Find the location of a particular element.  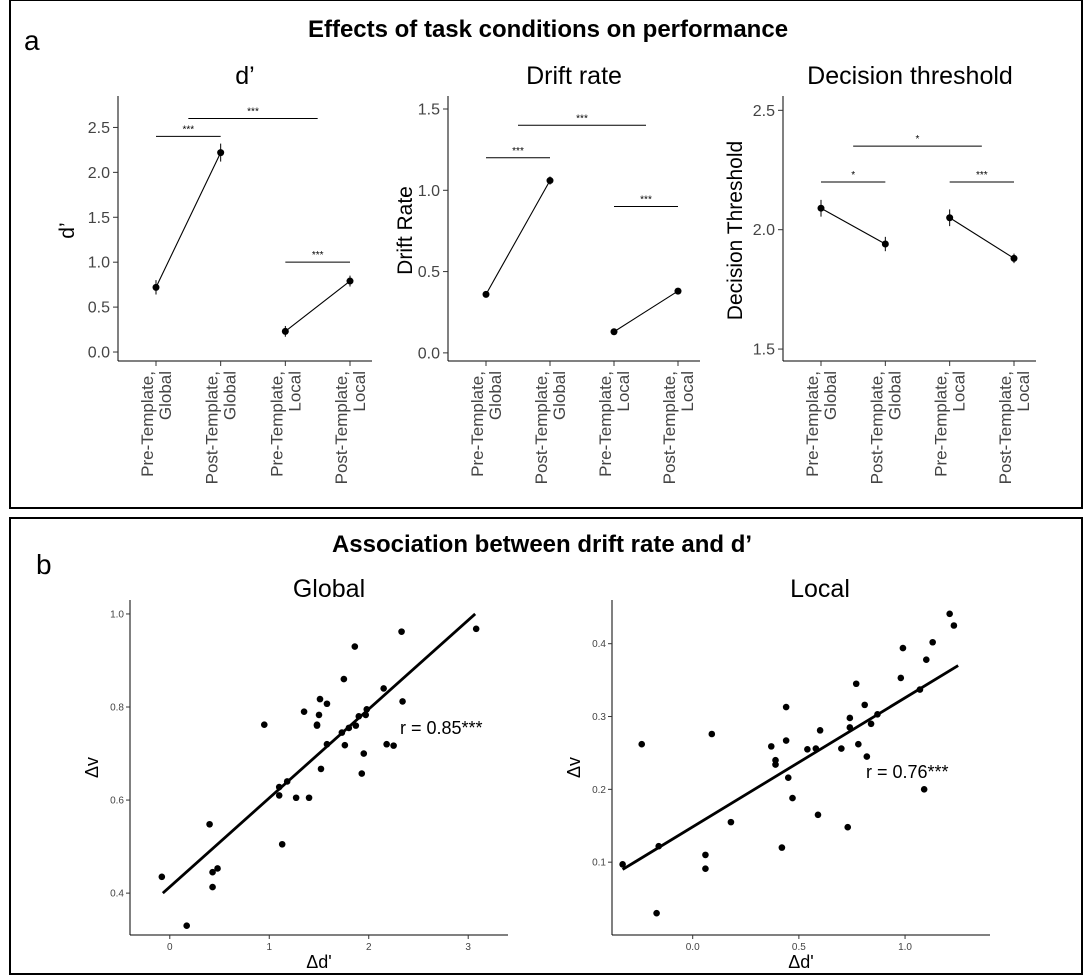

x-tick-label: 3 is located at coordinates (468, 947).